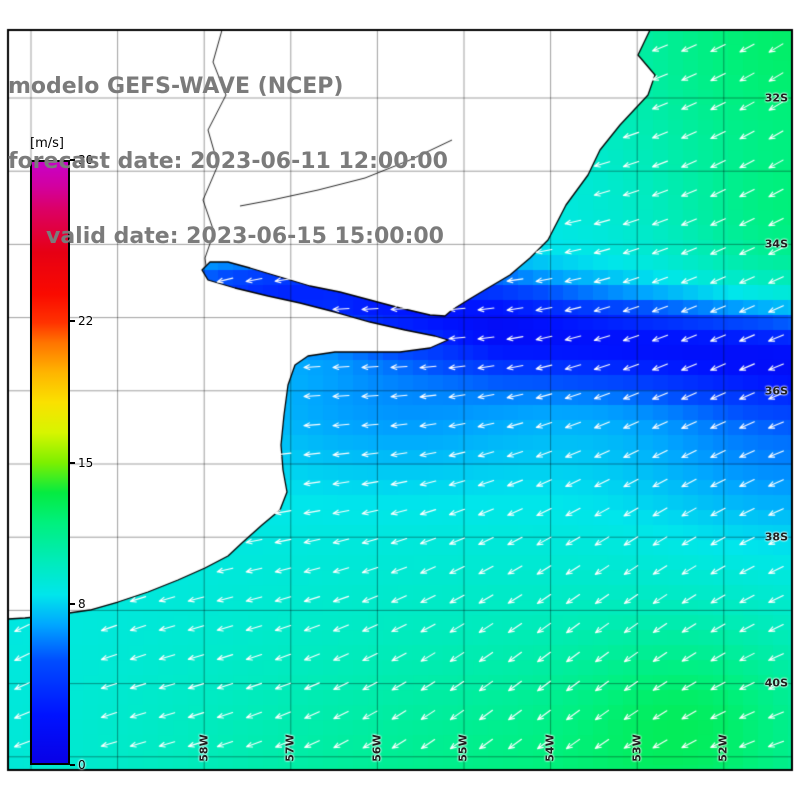  What do you see at coordinates (550, 748) in the screenshot?
I see `lon-label: 54W` at bounding box center [550, 748].